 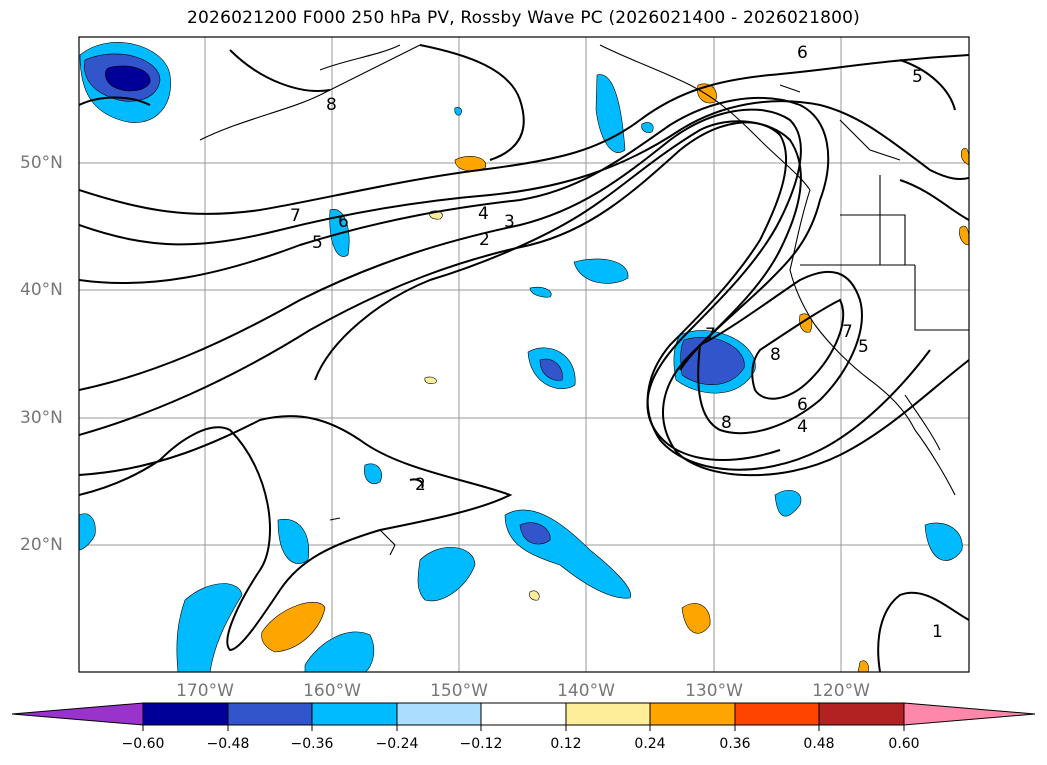 I want to click on lon-label-140w: 140°W, so click(x=586, y=691).